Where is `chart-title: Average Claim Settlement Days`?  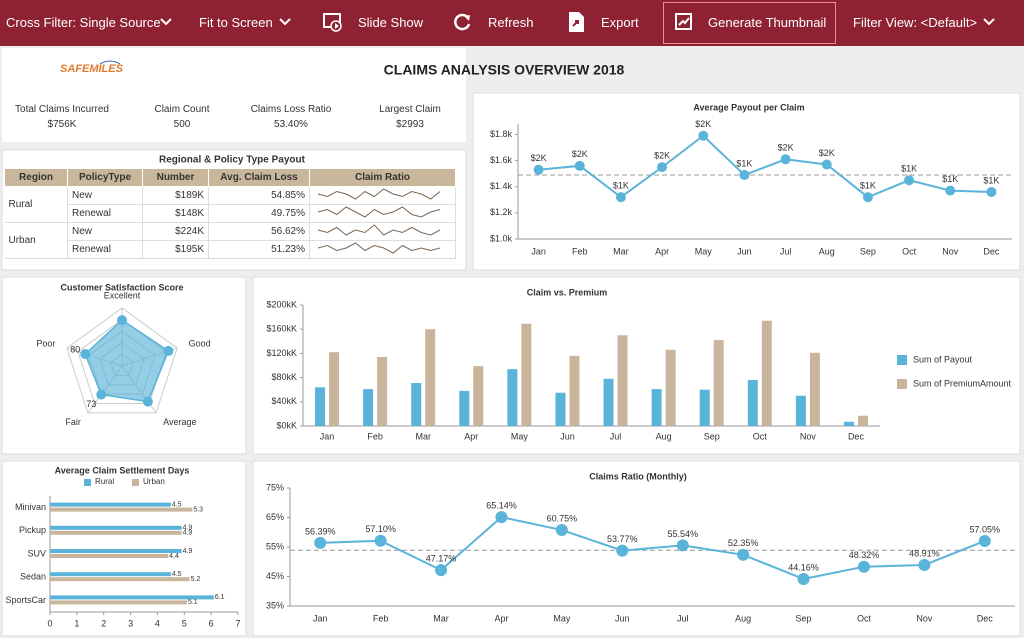 chart-title: Average Claim Settlement Days is located at coordinates (122, 470).